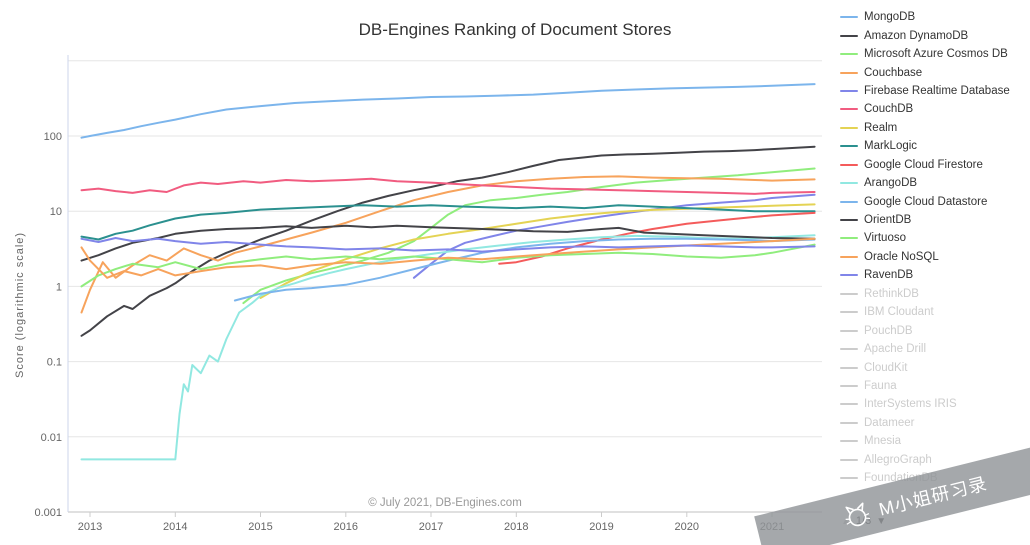 The image size is (1030, 545). Describe the element at coordinates (936, 54) in the screenshot. I see `legend-item-label: Microsoft Azure Cosmos DB` at that location.